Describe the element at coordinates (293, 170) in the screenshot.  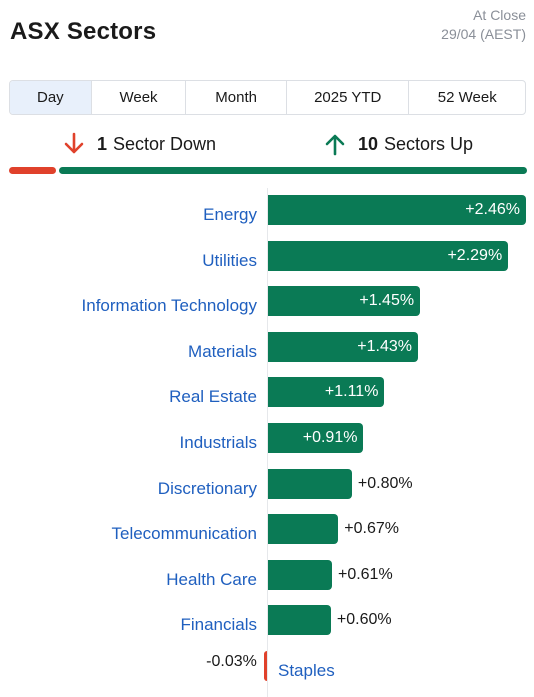
I see `breadth-bar-up` at that location.